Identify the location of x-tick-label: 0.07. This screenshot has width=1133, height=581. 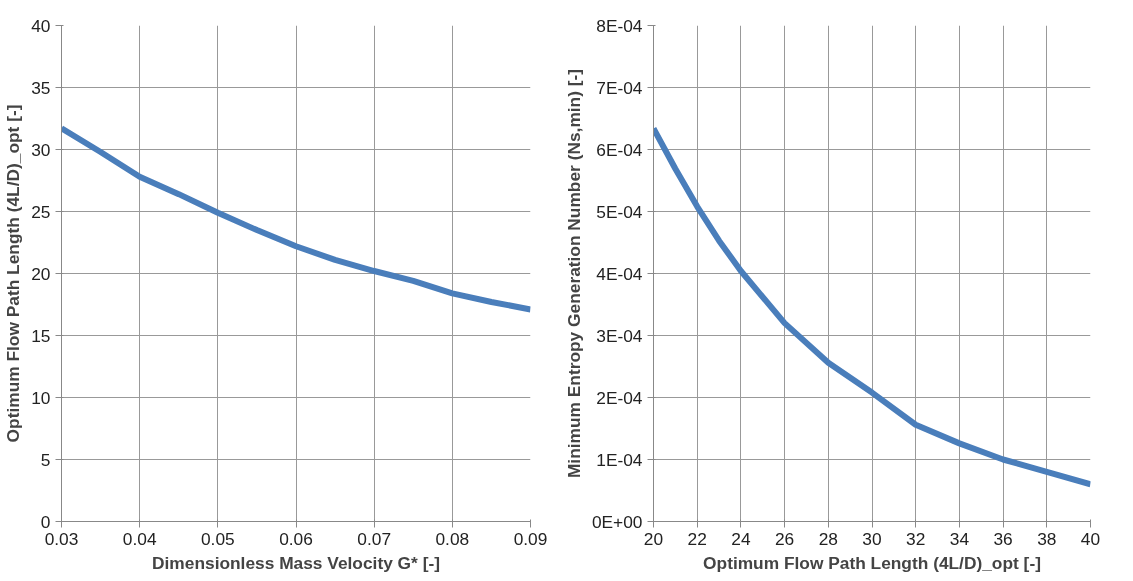
(374, 538).